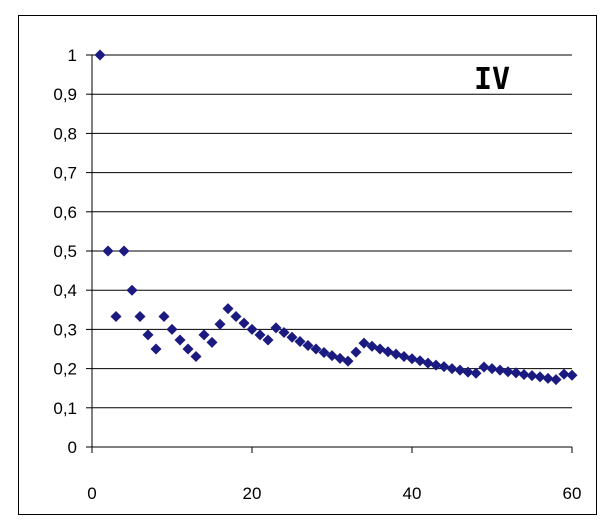 The height and width of the screenshot is (521, 604). Describe the element at coordinates (65, 94) in the screenshot. I see `y-tick-label-9: 0,9` at that location.